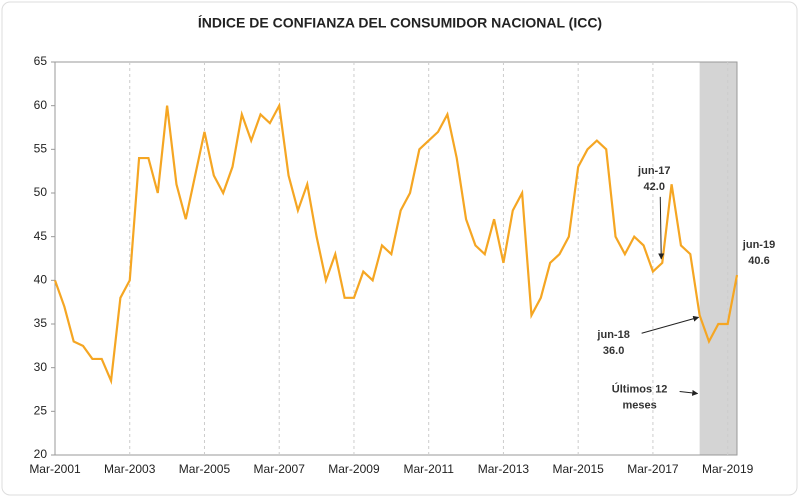 The height and width of the screenshot is (503, 800). I want to click on y-tick-label: 35, so click(41, 323).